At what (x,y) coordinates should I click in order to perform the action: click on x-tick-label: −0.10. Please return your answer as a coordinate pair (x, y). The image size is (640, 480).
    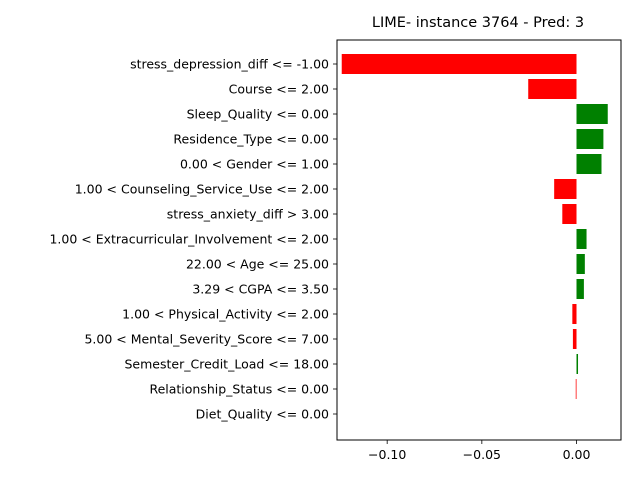
    Looking at the image, I should click on (387, 454).